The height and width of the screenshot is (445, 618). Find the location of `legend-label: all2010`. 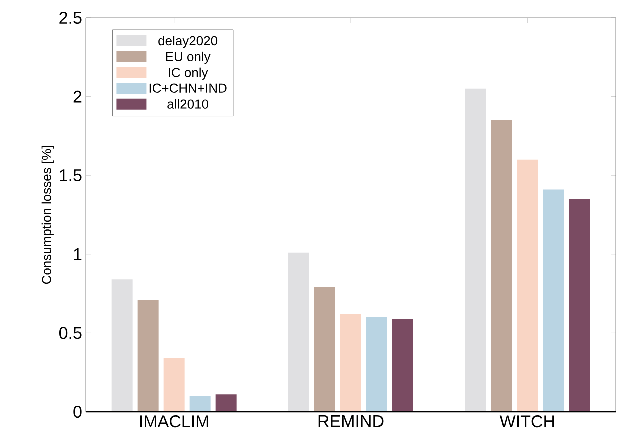

legend-label: all2010 is located at coordinates (188, 104).